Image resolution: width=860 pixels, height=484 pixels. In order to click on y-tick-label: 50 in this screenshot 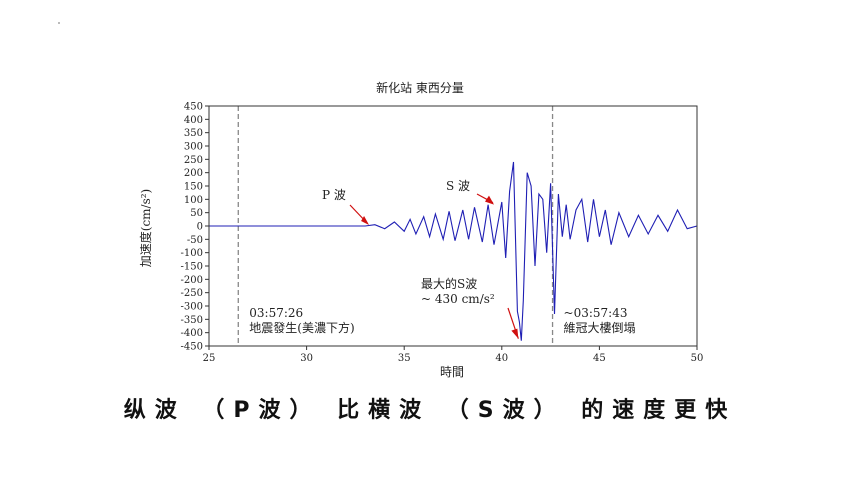, I will do `click(196, 213)`.